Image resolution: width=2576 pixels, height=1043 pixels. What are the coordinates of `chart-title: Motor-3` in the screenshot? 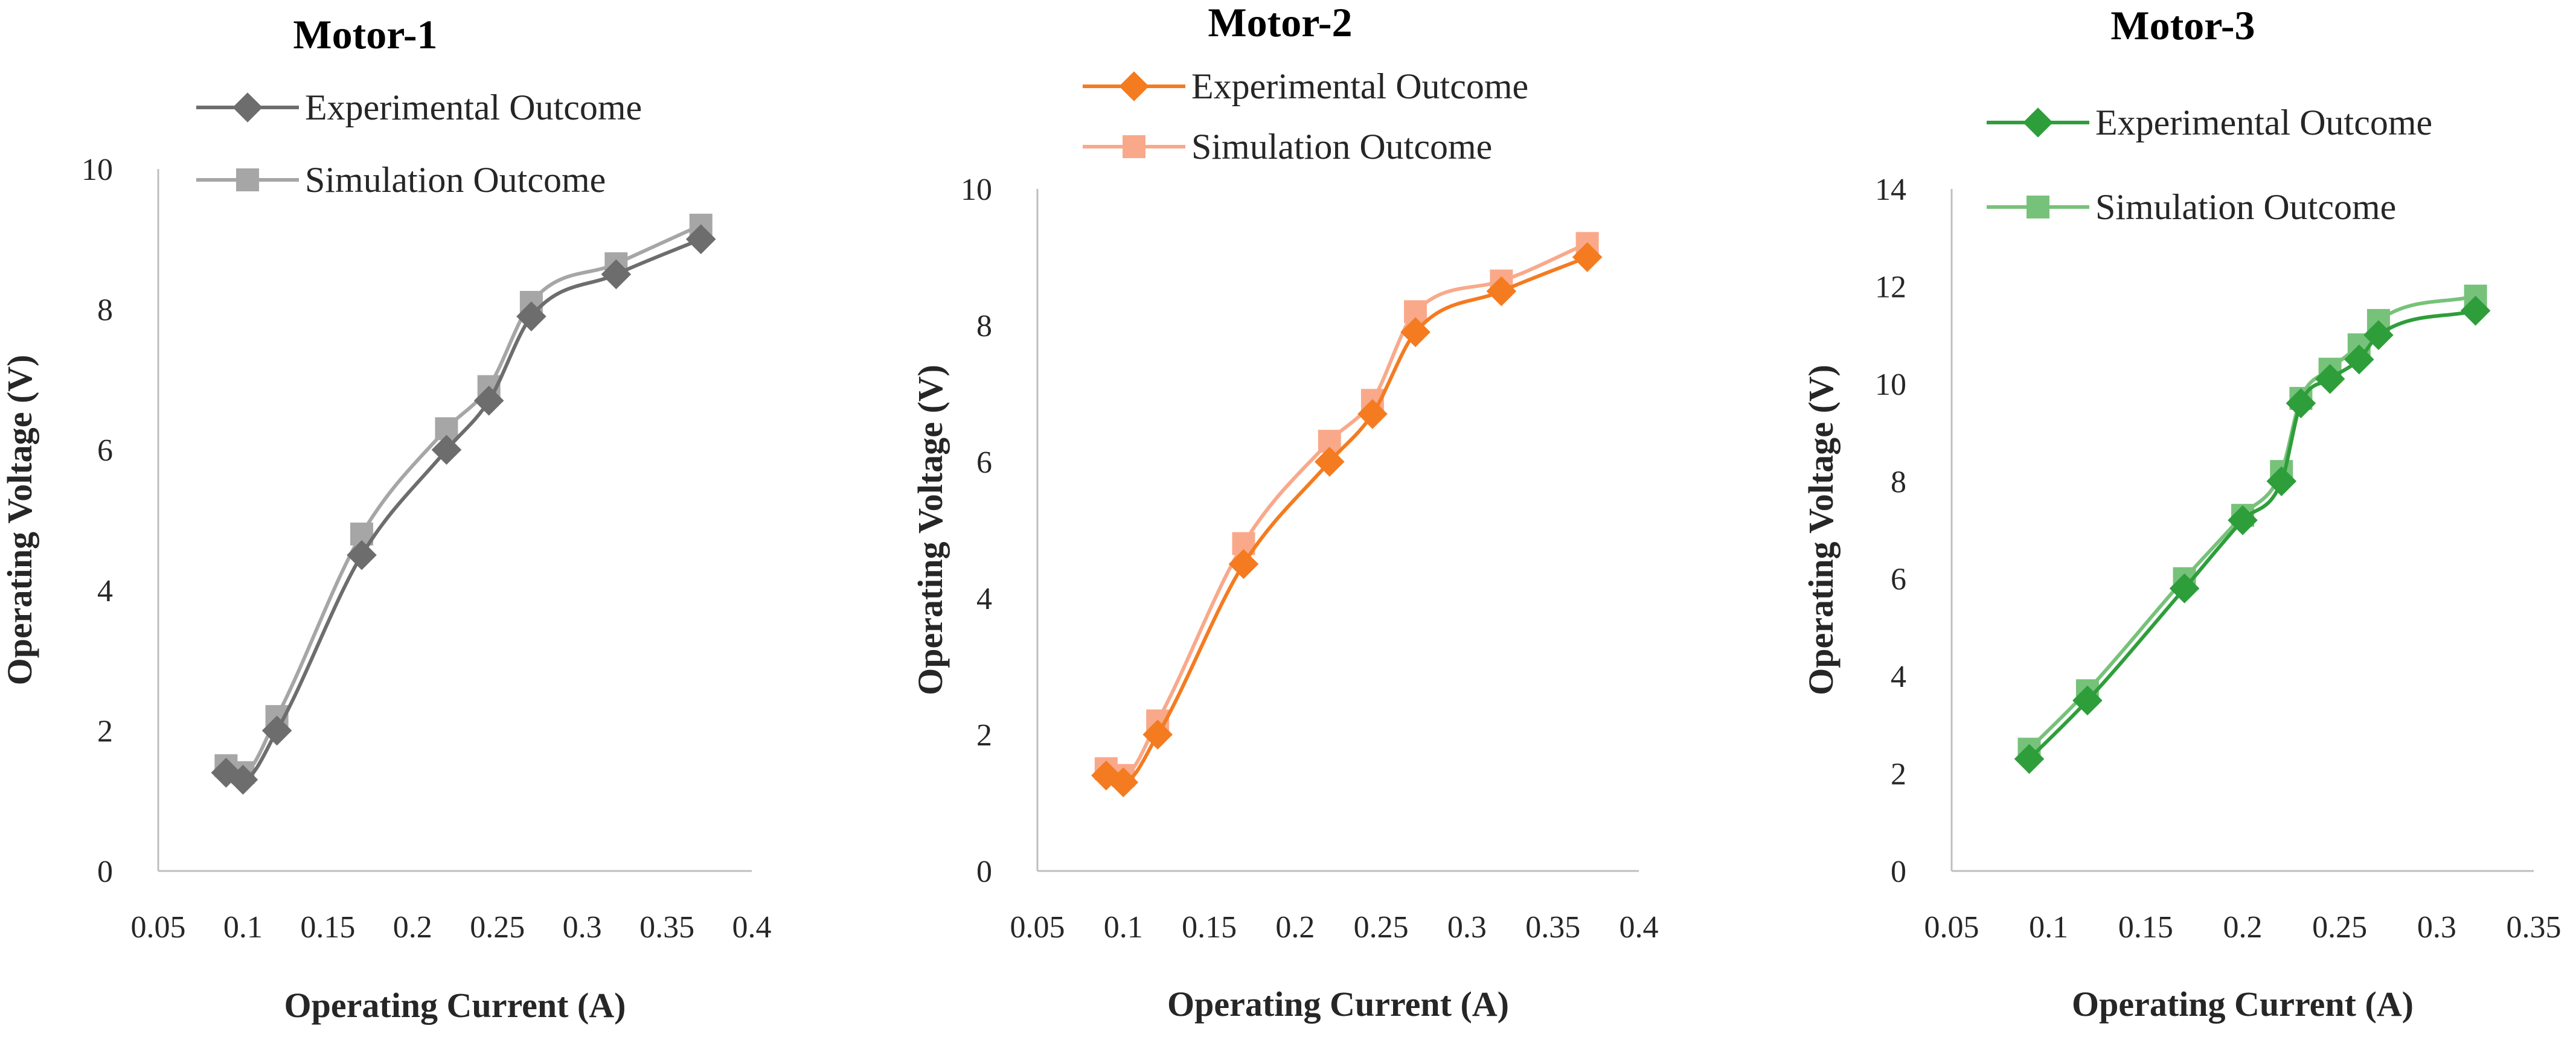 It's located at (2182, 25).